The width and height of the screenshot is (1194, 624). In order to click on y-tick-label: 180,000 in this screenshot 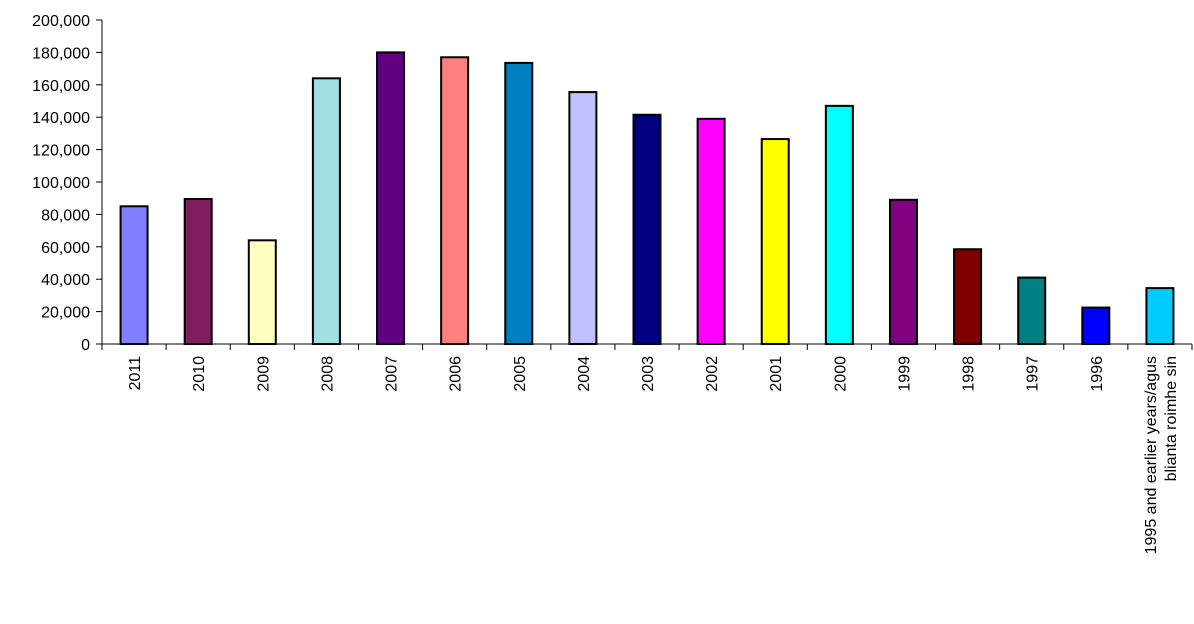, I will do `click(61, 53)`.